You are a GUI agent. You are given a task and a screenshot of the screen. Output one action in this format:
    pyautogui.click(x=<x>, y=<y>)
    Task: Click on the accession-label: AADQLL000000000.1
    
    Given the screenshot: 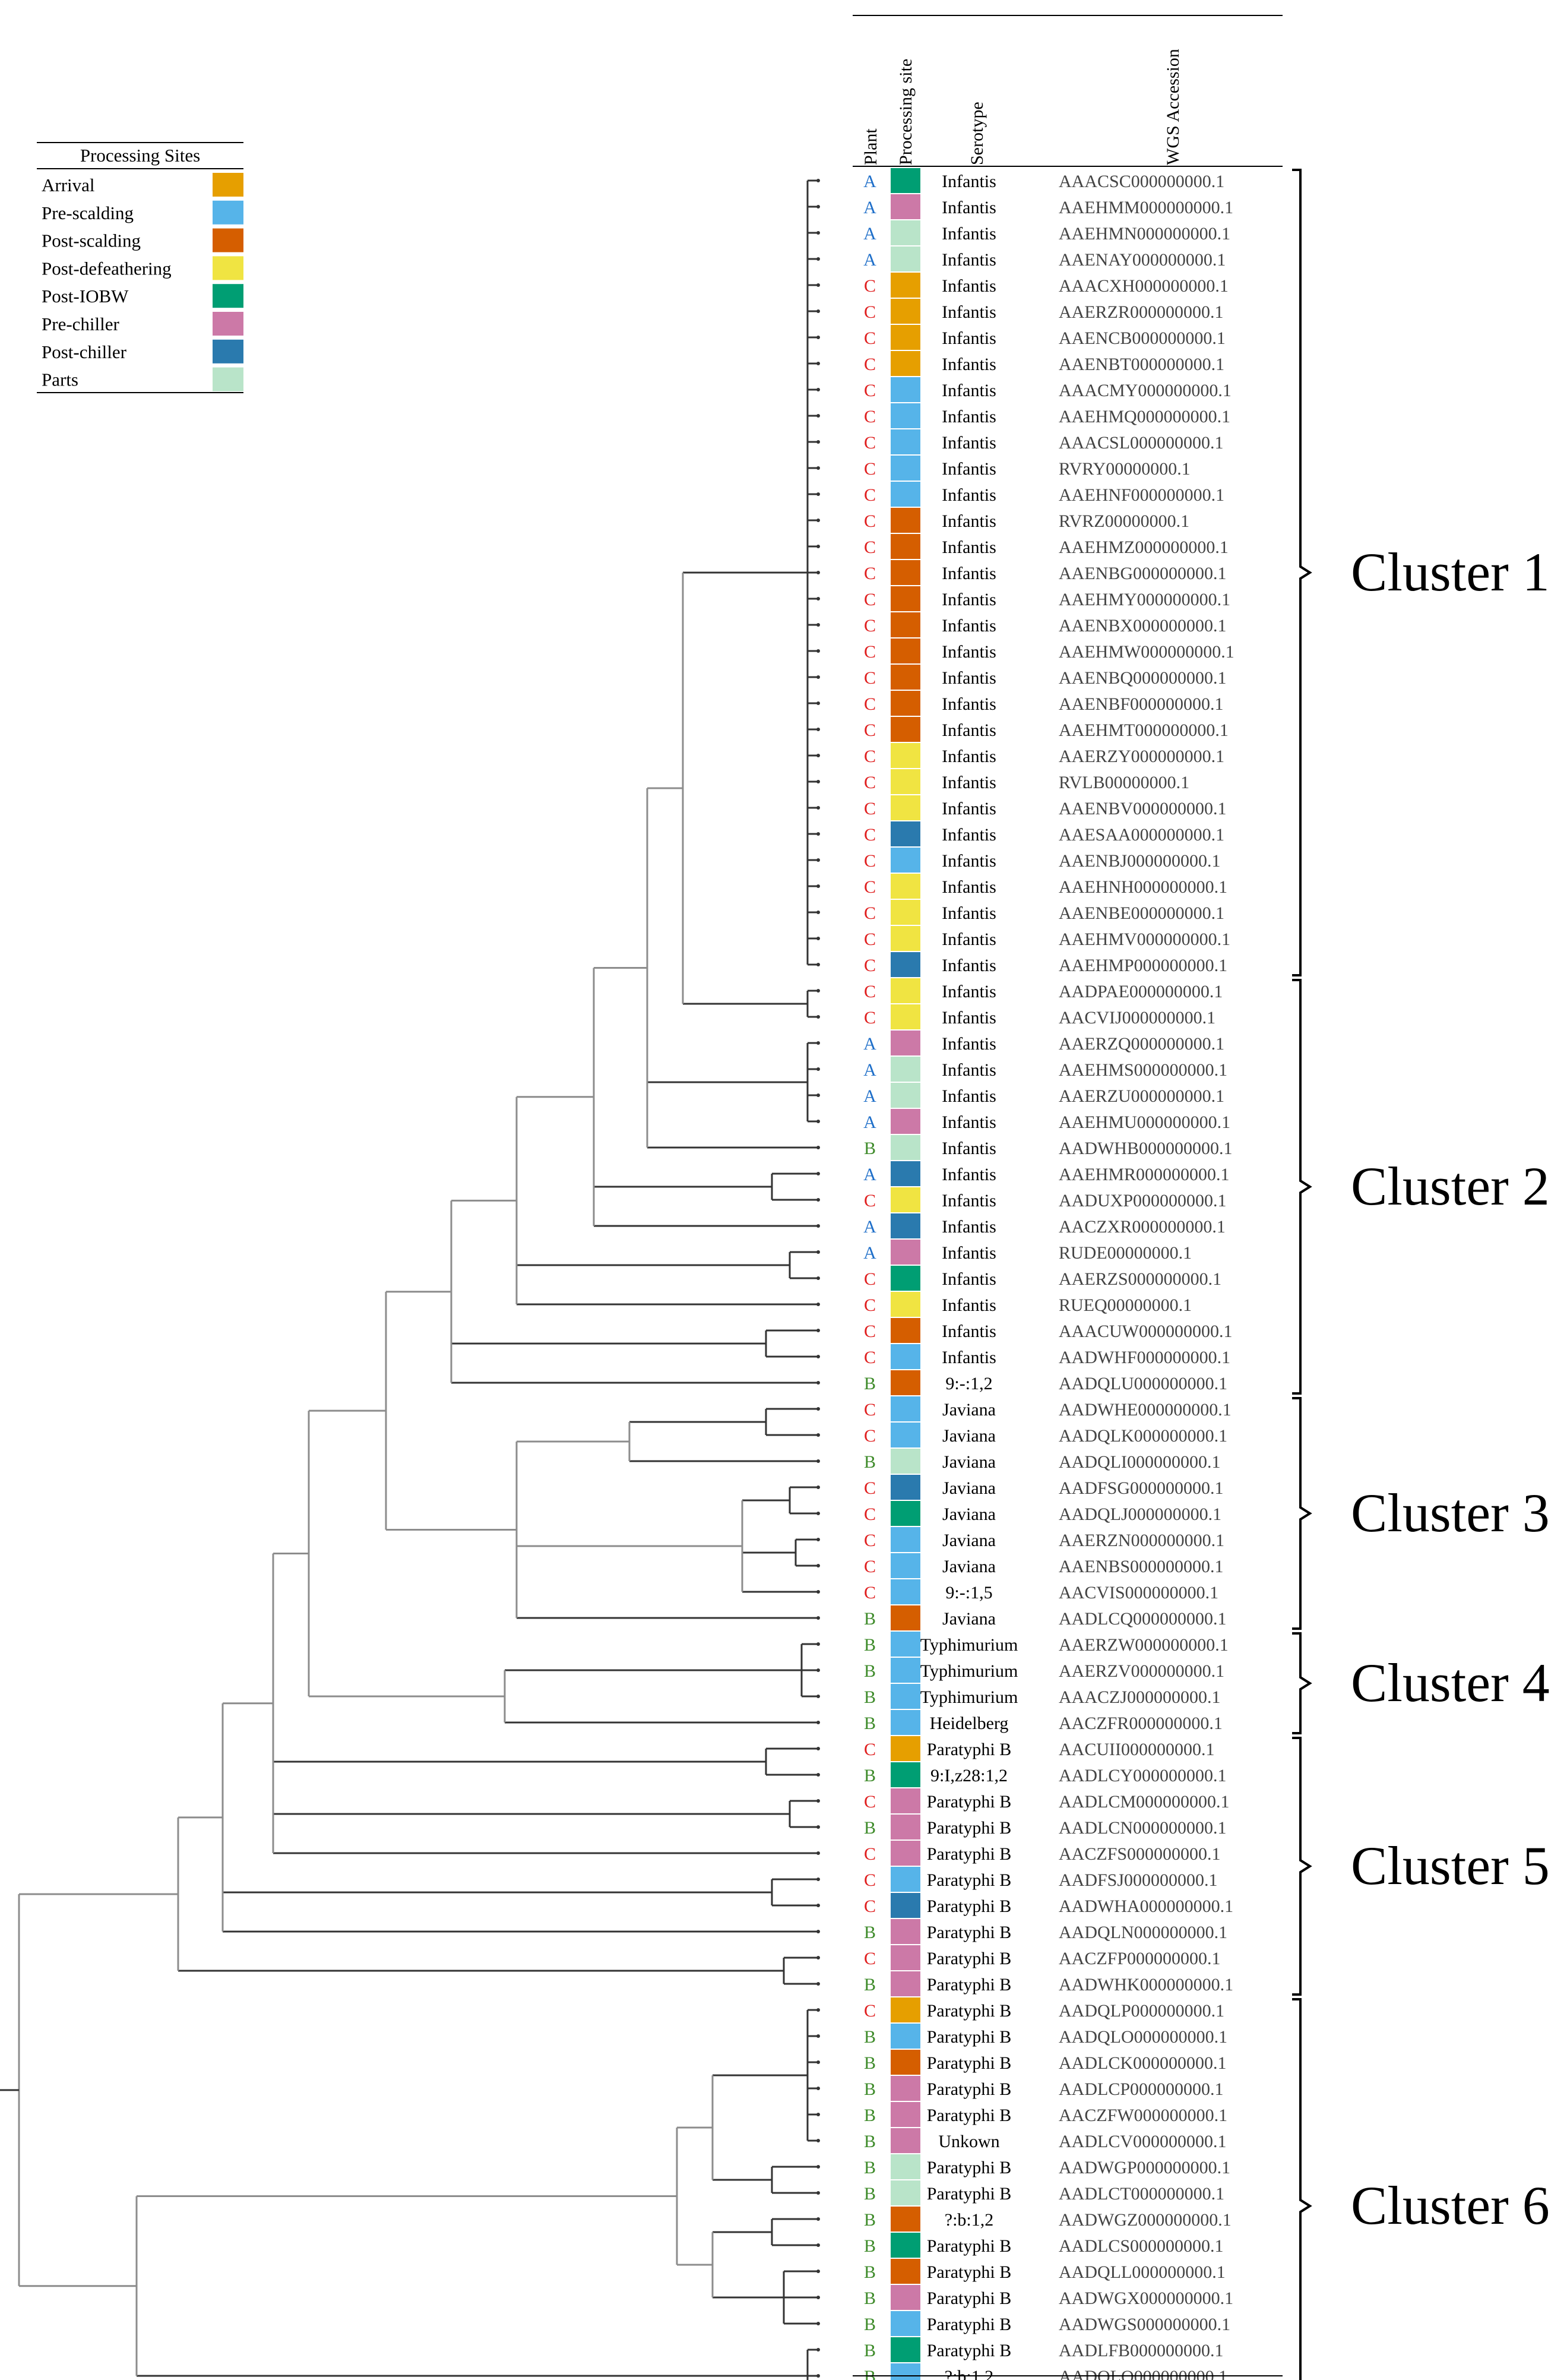 What is the action you would take?
    pyautogui.click(x=1142, y=2272)
    